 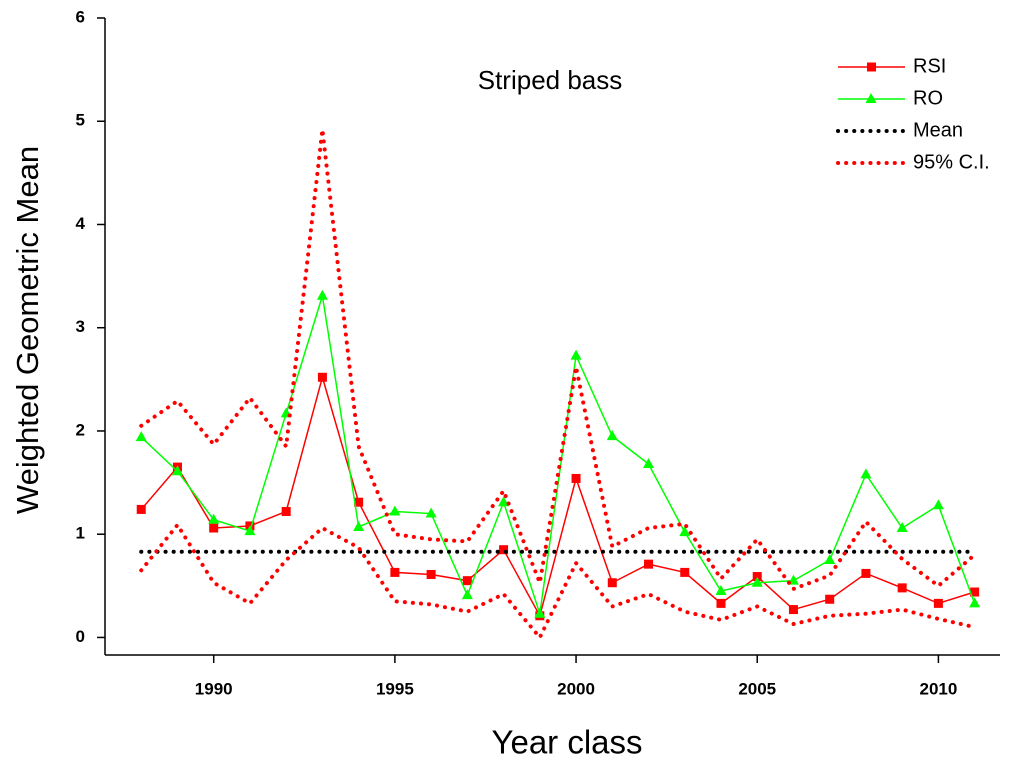 I want to click on y-axis-title: Weighted Geometric Mean, so click(x=27, y=330).